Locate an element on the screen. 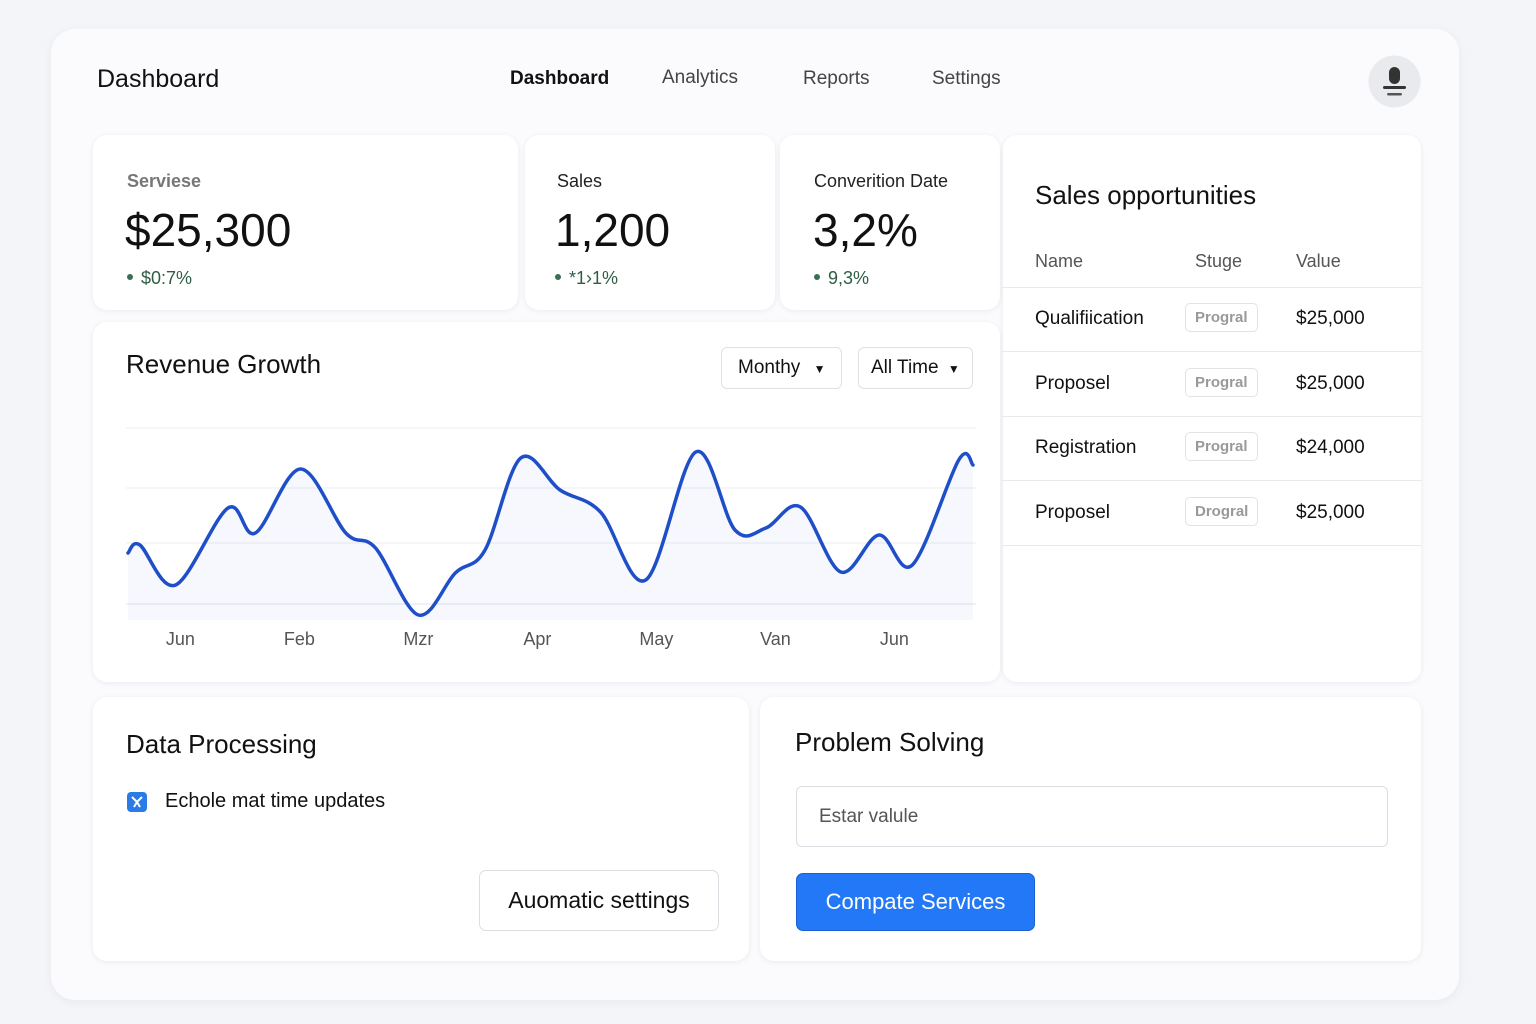 This screenshot has width=1536, height=1024. stat-label: Sales is located at coordinates (580, 181).